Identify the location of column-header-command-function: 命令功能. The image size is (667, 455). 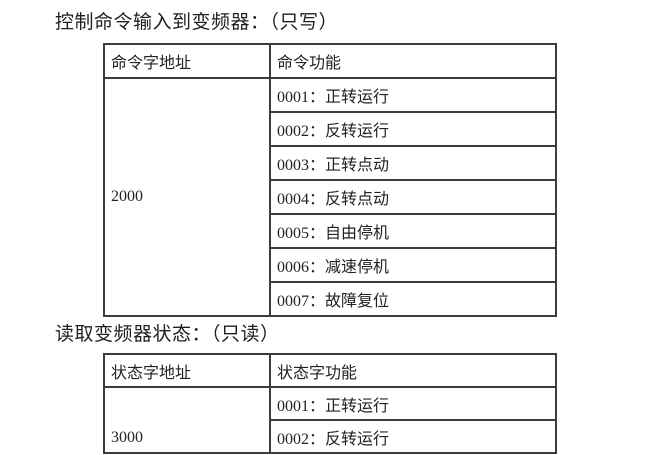
(413, 61).